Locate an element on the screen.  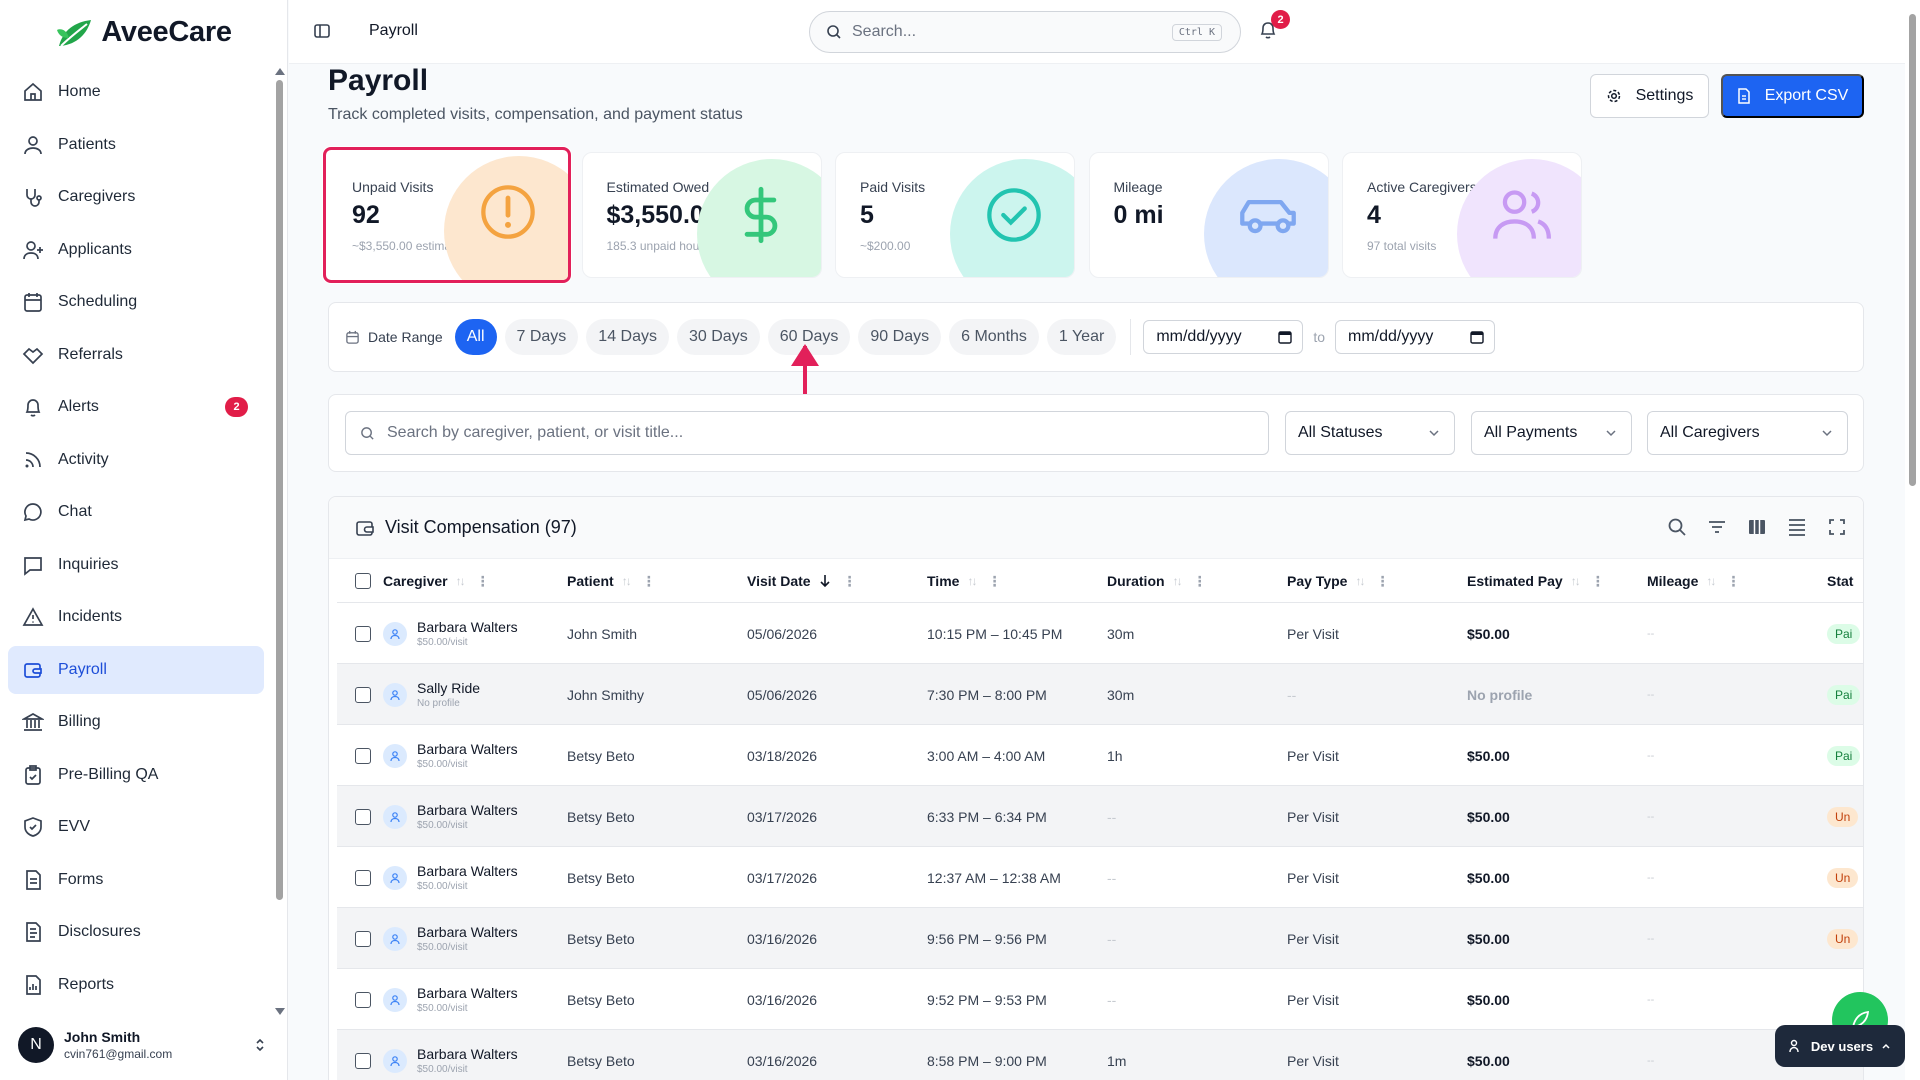
sidebar-item-evv: EVV is located at coordinates (136, 827).